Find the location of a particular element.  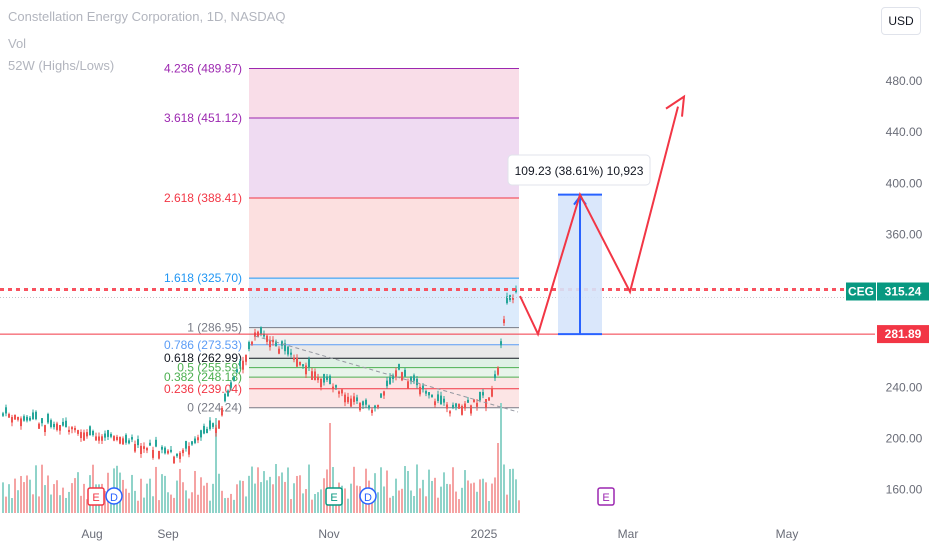

fib-level-label: 1.618 (325.70) is located at coordinates (203, 278).